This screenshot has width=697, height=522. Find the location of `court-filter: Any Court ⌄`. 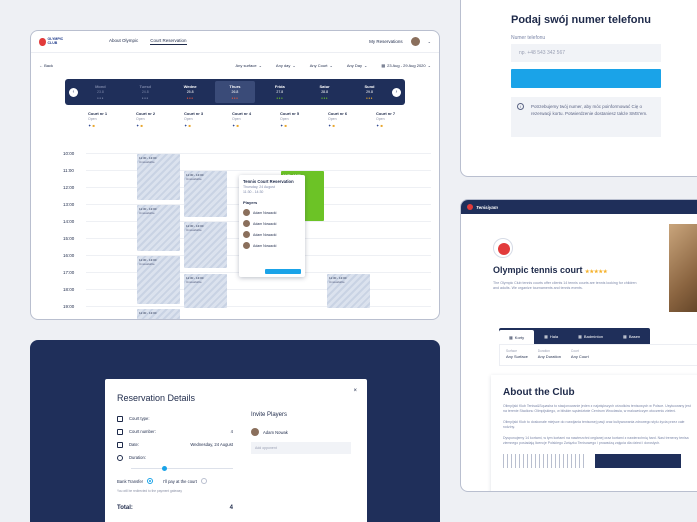

court-filter: Any Court ⌄ is located at coordinates (321, 65).